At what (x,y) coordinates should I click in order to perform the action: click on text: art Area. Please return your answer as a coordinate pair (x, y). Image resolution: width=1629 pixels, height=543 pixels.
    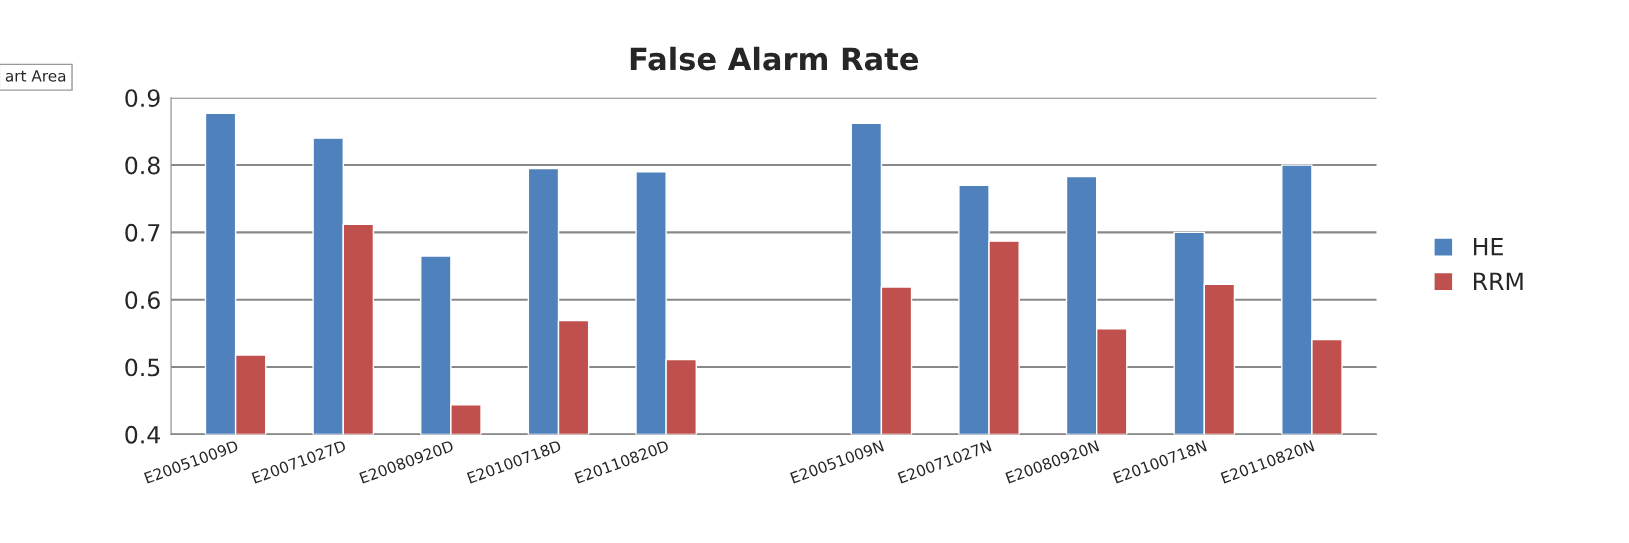
    Looking at the image, I should click on (35, 76).